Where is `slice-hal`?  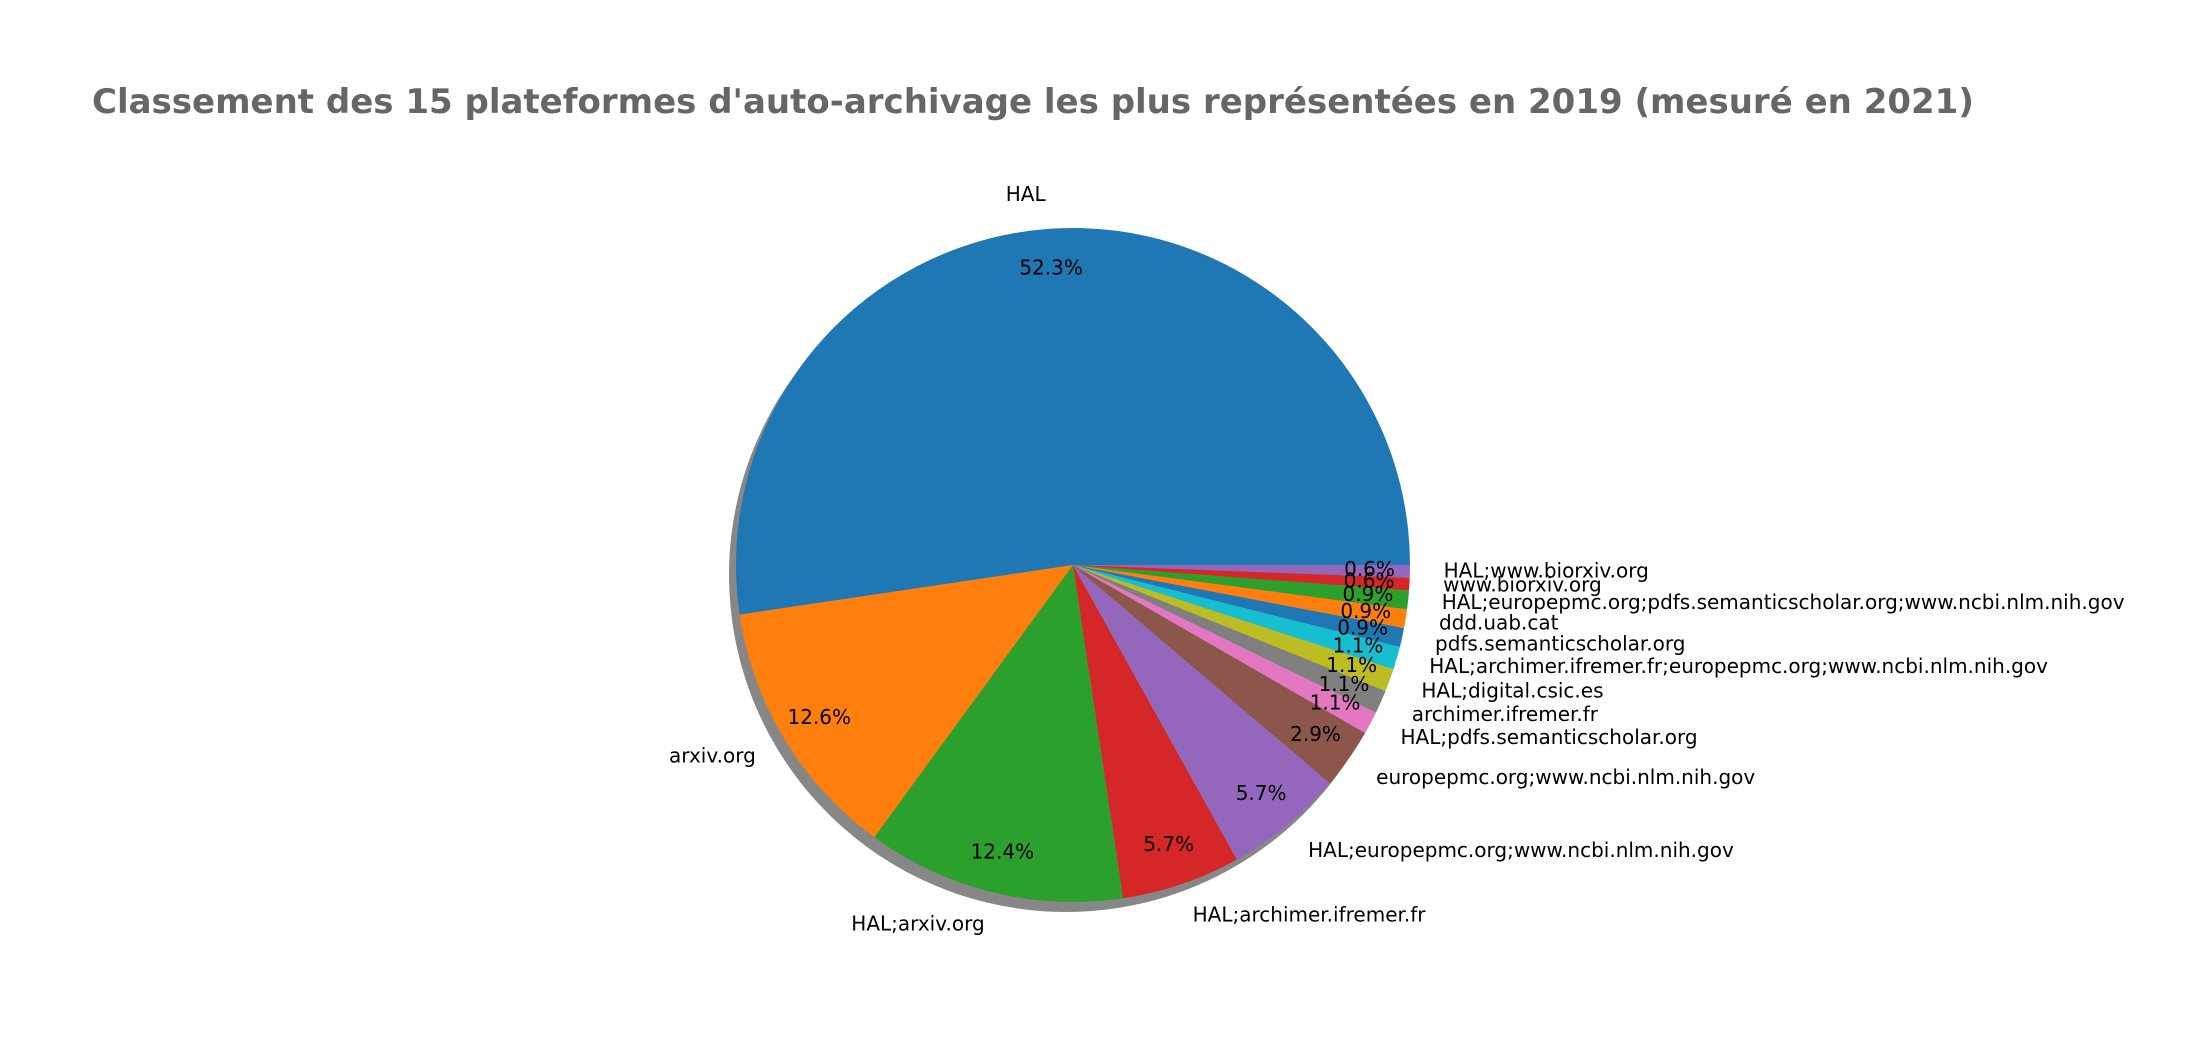
slice-hal is located at coordinates (1073, 421).